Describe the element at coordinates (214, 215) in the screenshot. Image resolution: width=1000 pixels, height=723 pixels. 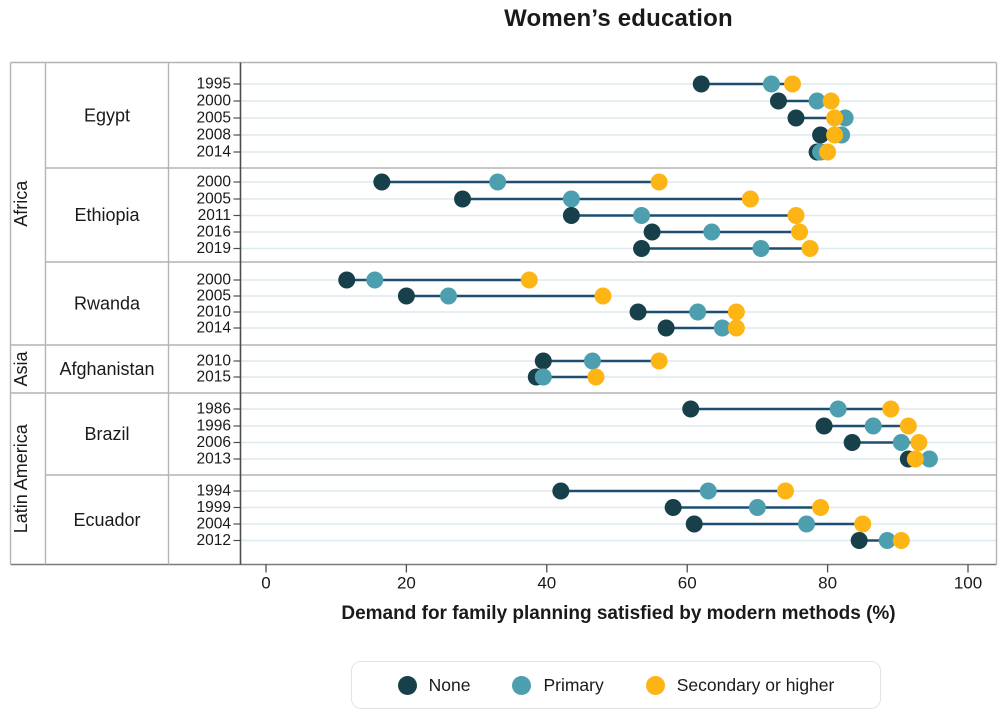
I see `year-label: 2011` at that location.